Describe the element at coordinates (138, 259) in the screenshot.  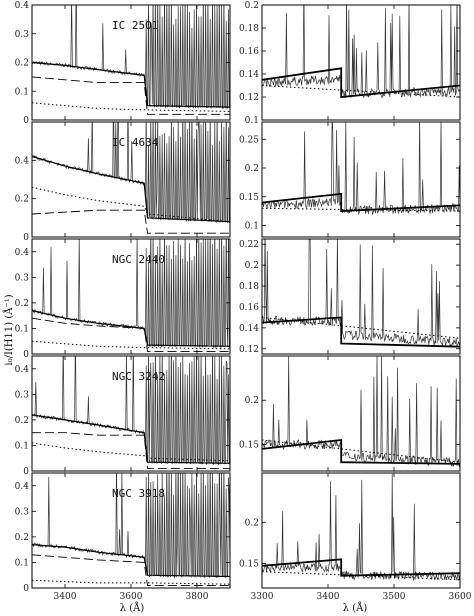
I see `panel-label: NGC 2440` at that location.